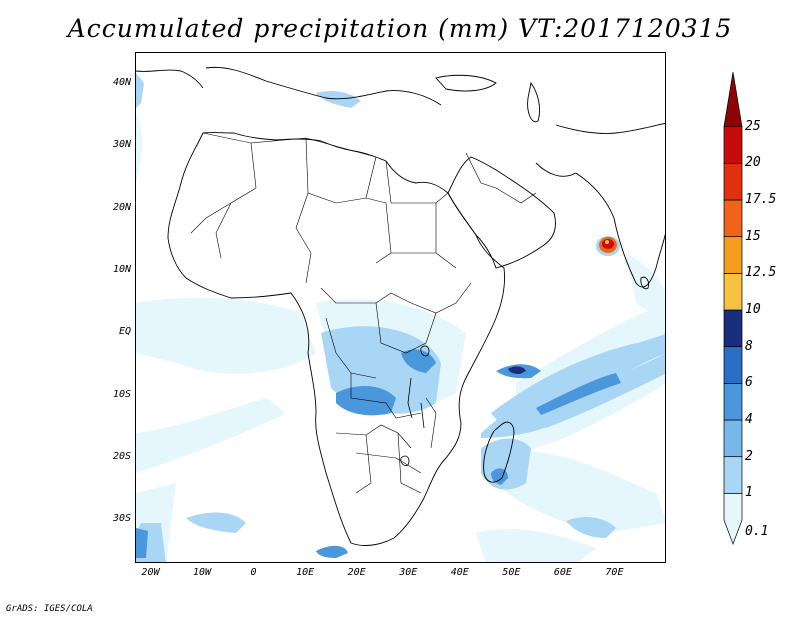  Describe the element at coordinates (749, 346) in the screenshot. I see `colorbar-level-label: 8` at that location.